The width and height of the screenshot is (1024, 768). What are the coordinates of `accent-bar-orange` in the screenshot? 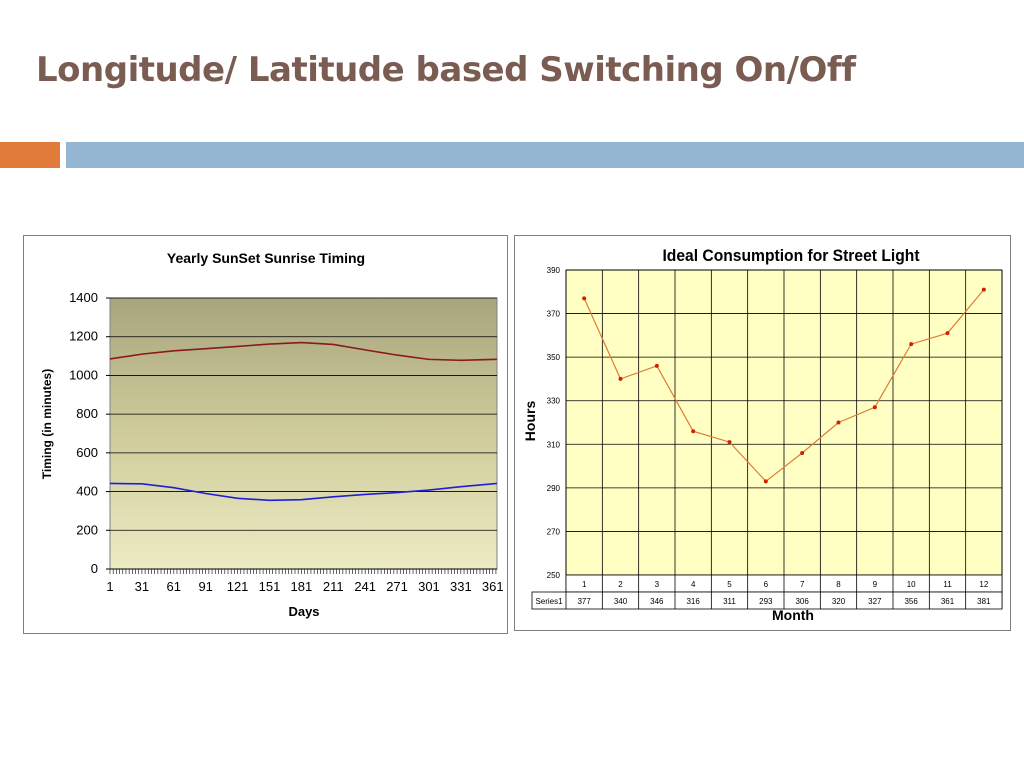 It's located at (30, 155).